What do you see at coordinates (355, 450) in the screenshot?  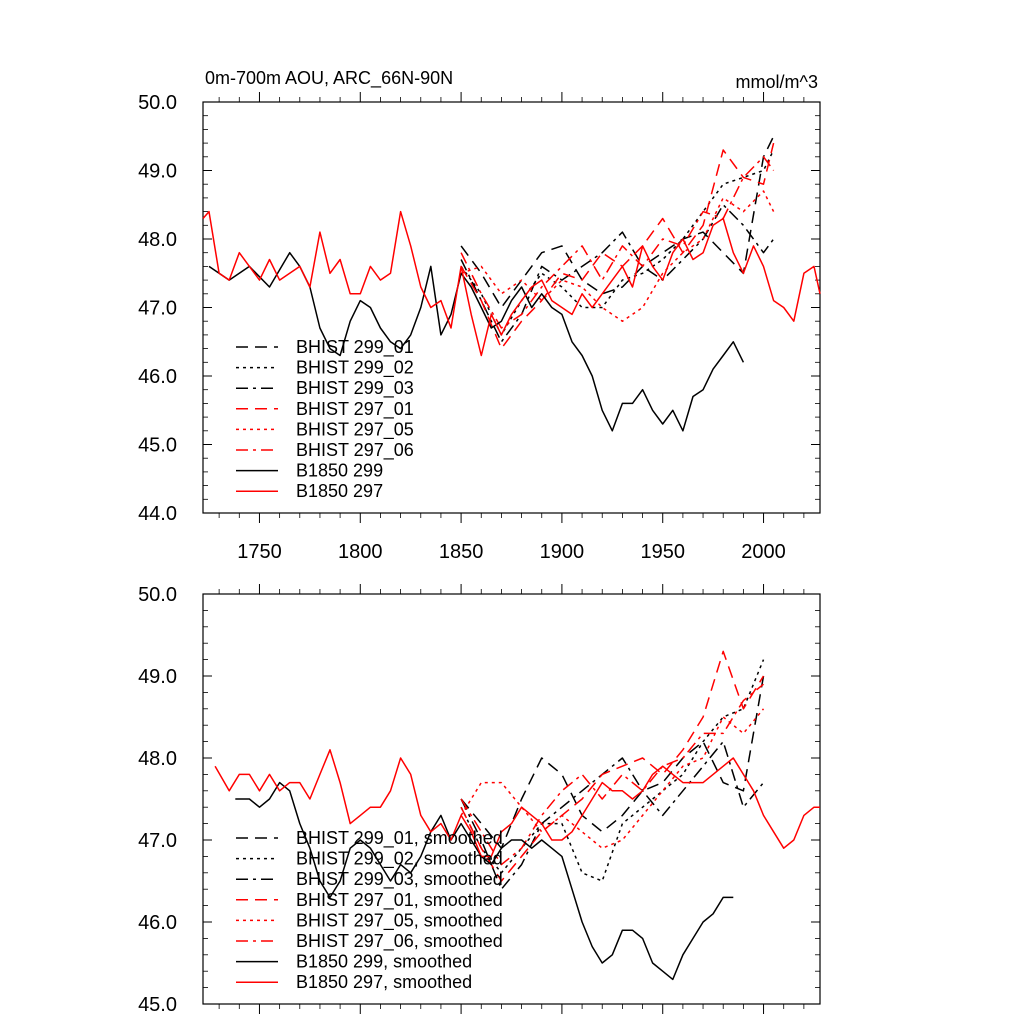 I see `legend-label: BHIST 297_06` at bounding box center [355, 450].